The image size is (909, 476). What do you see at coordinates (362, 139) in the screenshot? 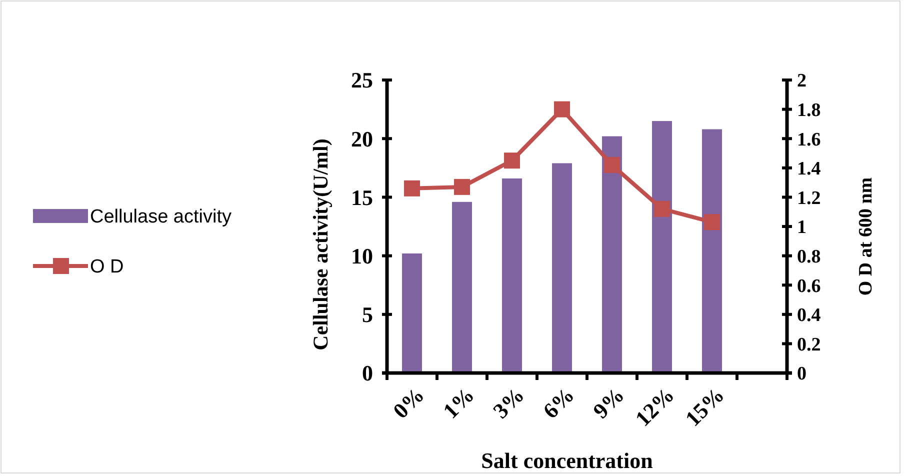
I see `y-tick-label: 20` at bounding box center [362, 139].